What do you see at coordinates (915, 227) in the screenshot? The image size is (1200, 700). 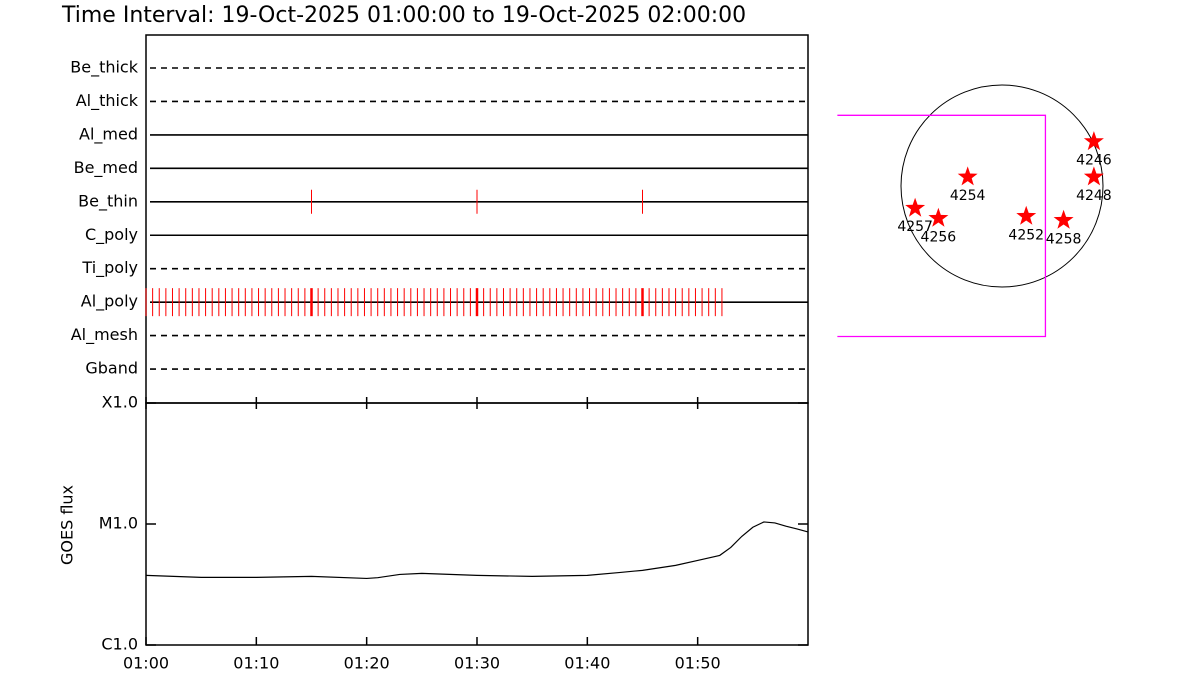 I see `region-label: 4257` at bounding box center [915, 227].